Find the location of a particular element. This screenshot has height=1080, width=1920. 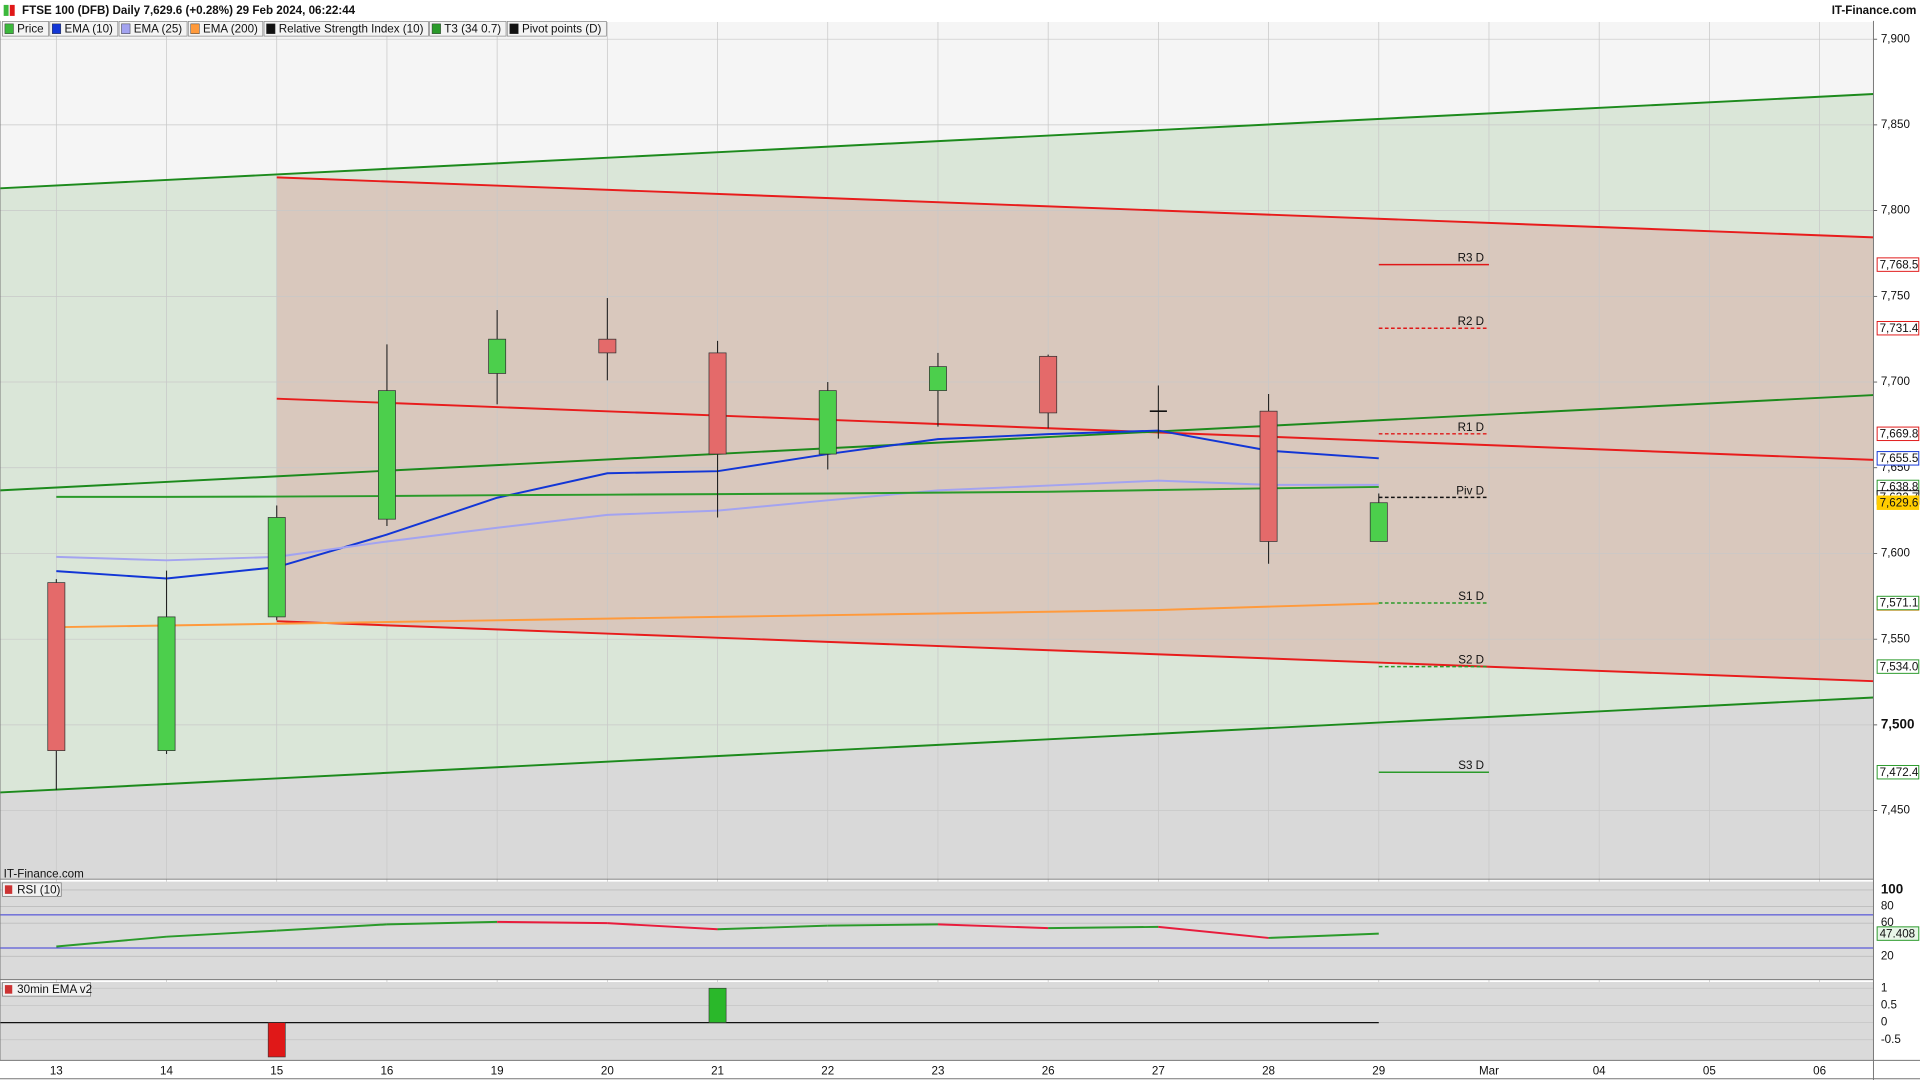

legend-item: Relative Strength Index (10) is located at coordinates (346, 29).